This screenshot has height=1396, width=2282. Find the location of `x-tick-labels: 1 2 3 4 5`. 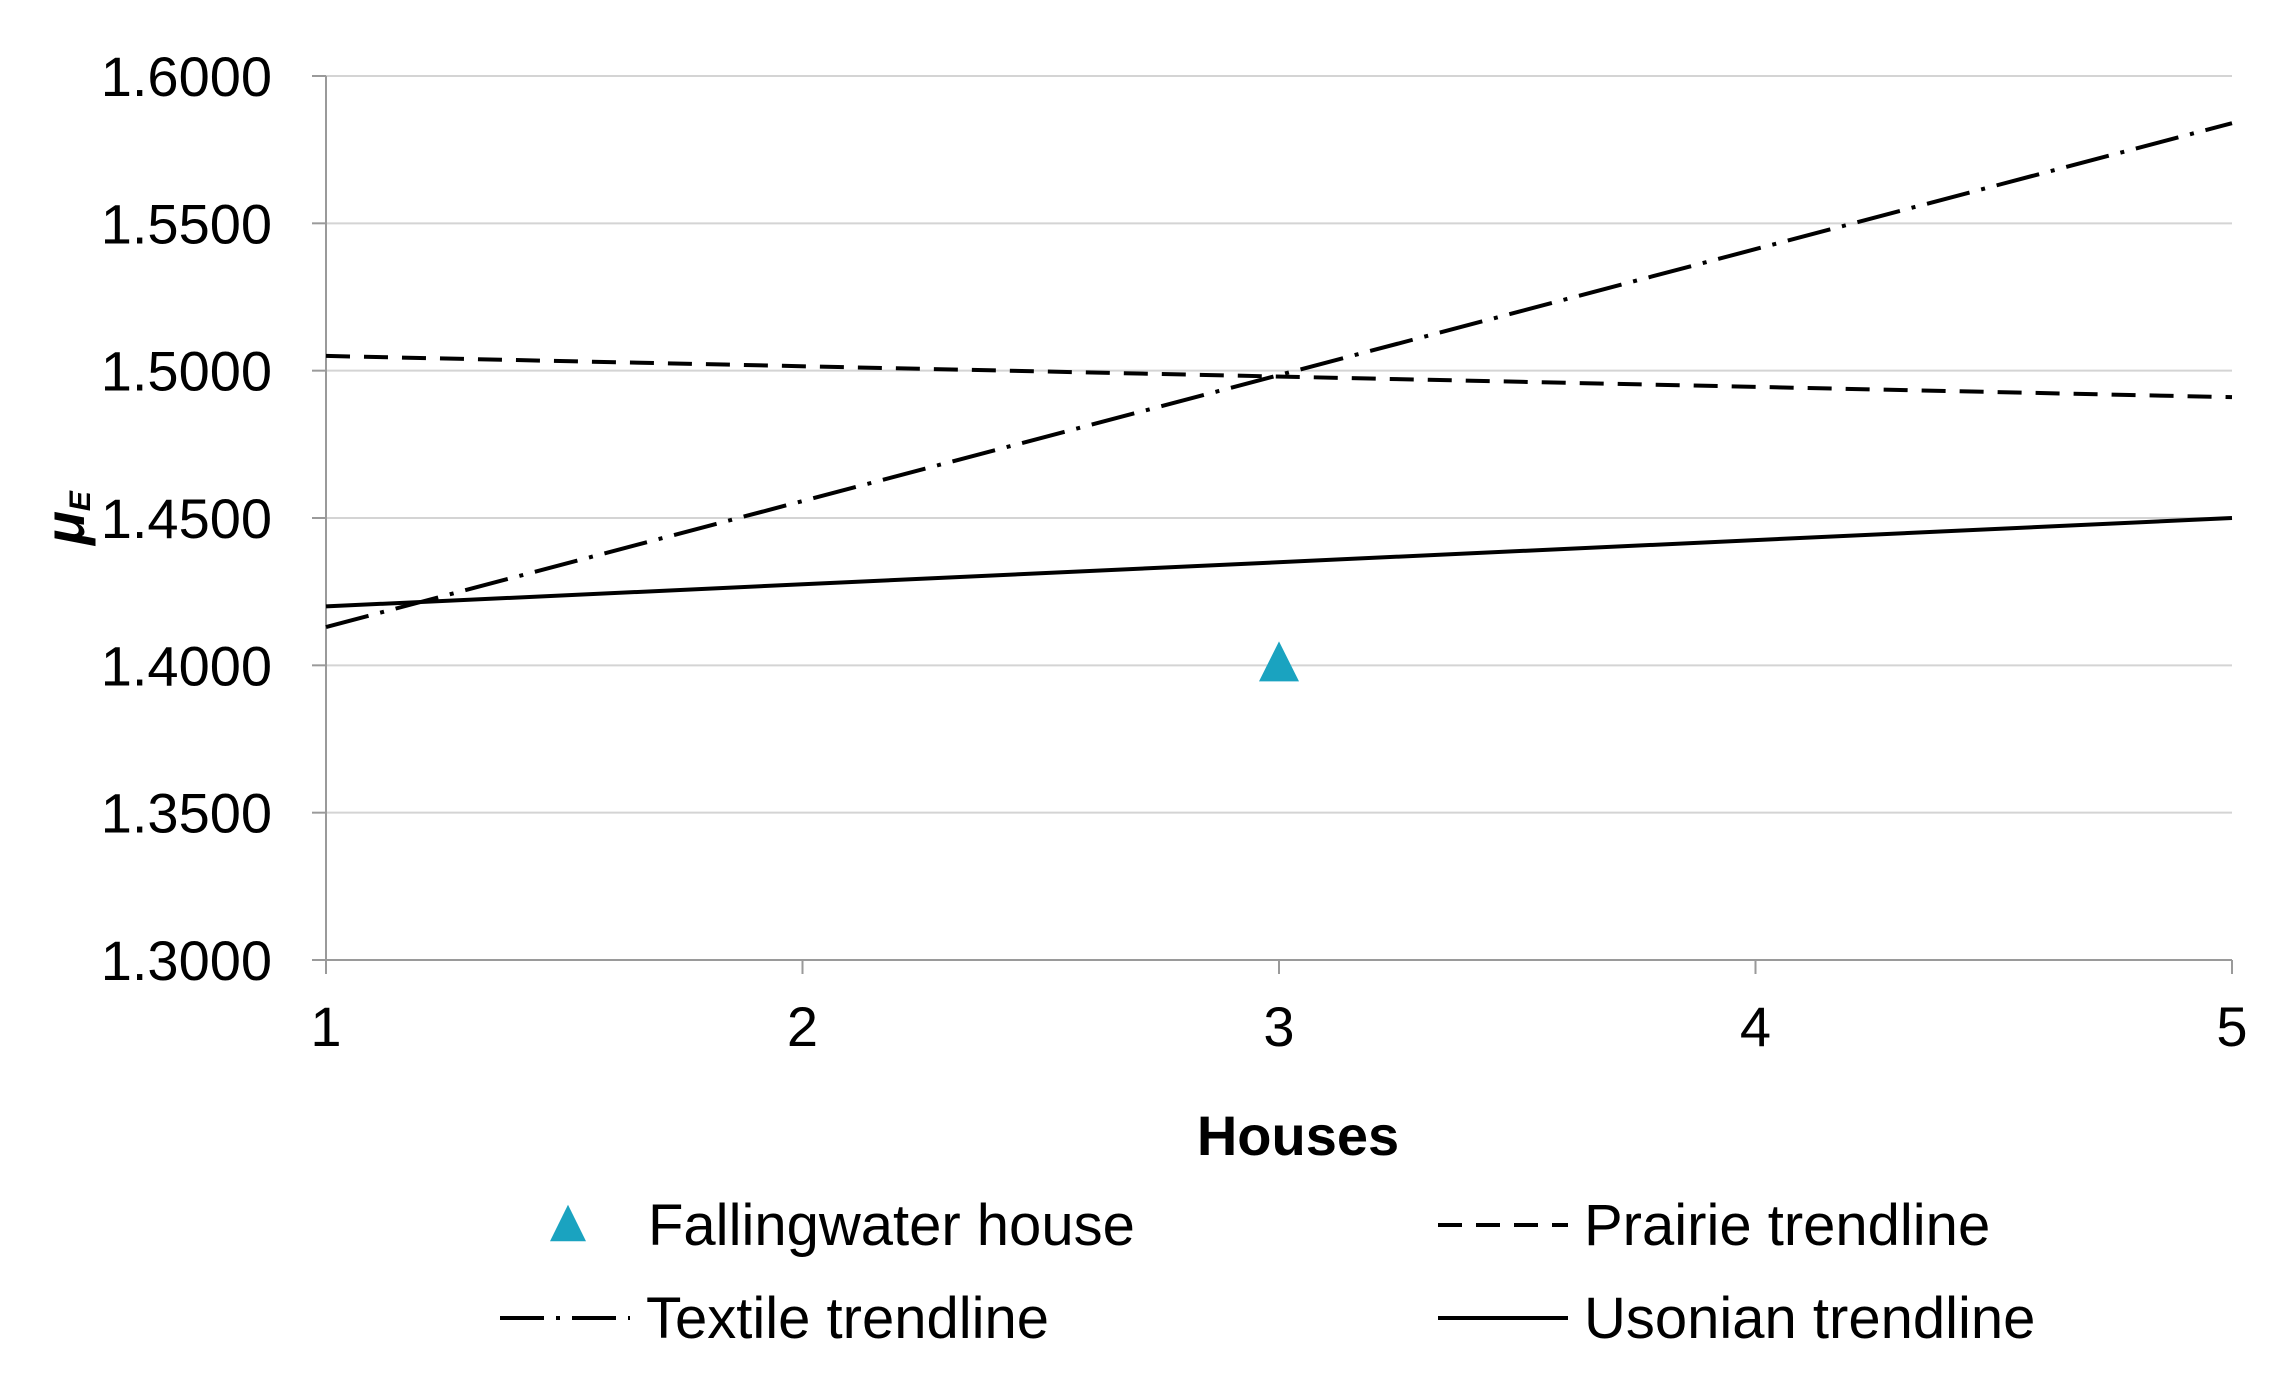

x-tick-labels: 1 2 3 4 5 is located at coordinates (1278, 1026).